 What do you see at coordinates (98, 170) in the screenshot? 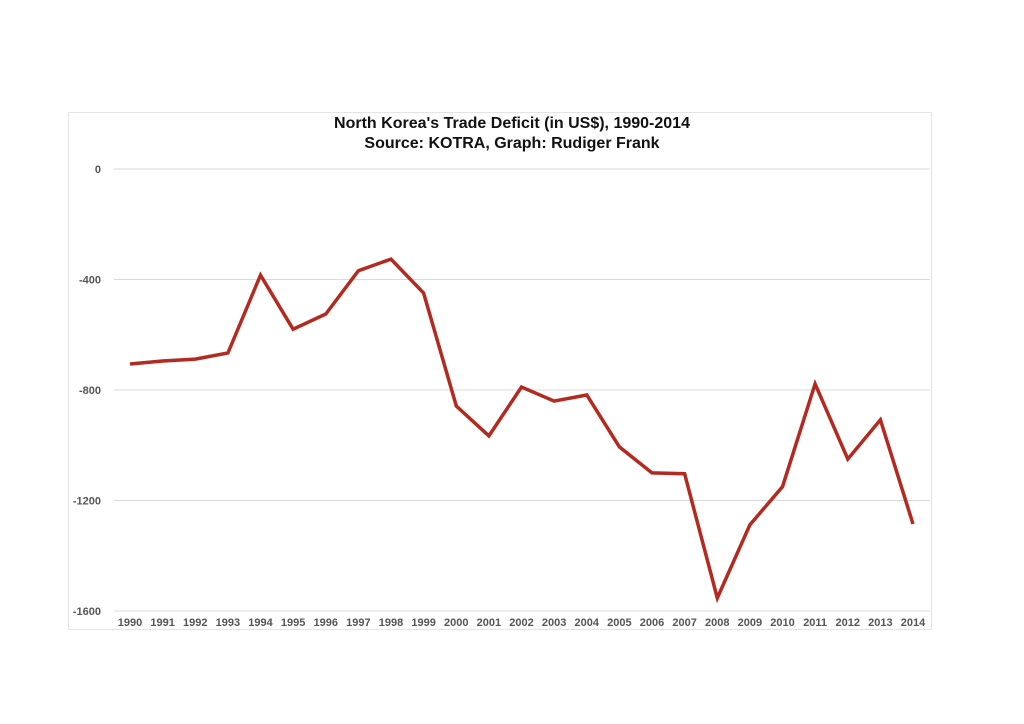
I see `y-tick-label: 0` at bounding box center [98, 170].